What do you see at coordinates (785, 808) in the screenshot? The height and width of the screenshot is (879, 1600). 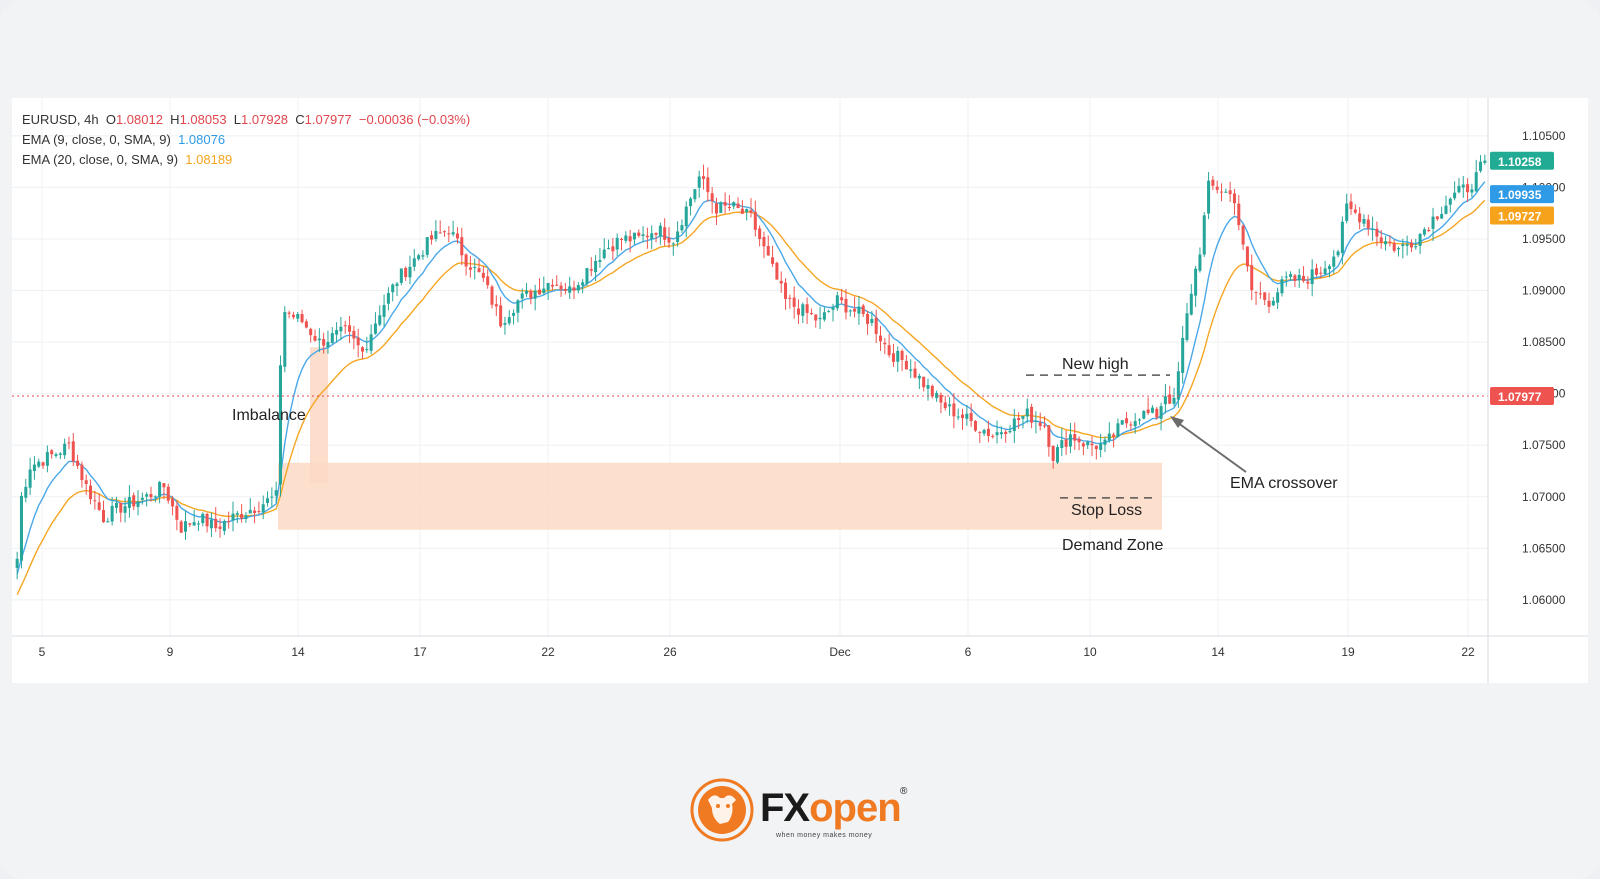 I see `logo-fx: FX` at bounding box center [785, 808].